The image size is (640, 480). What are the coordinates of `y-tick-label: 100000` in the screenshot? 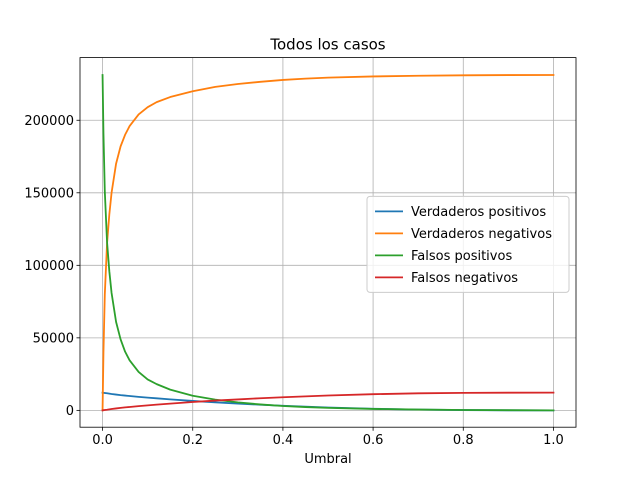 It's located at (49, 266).